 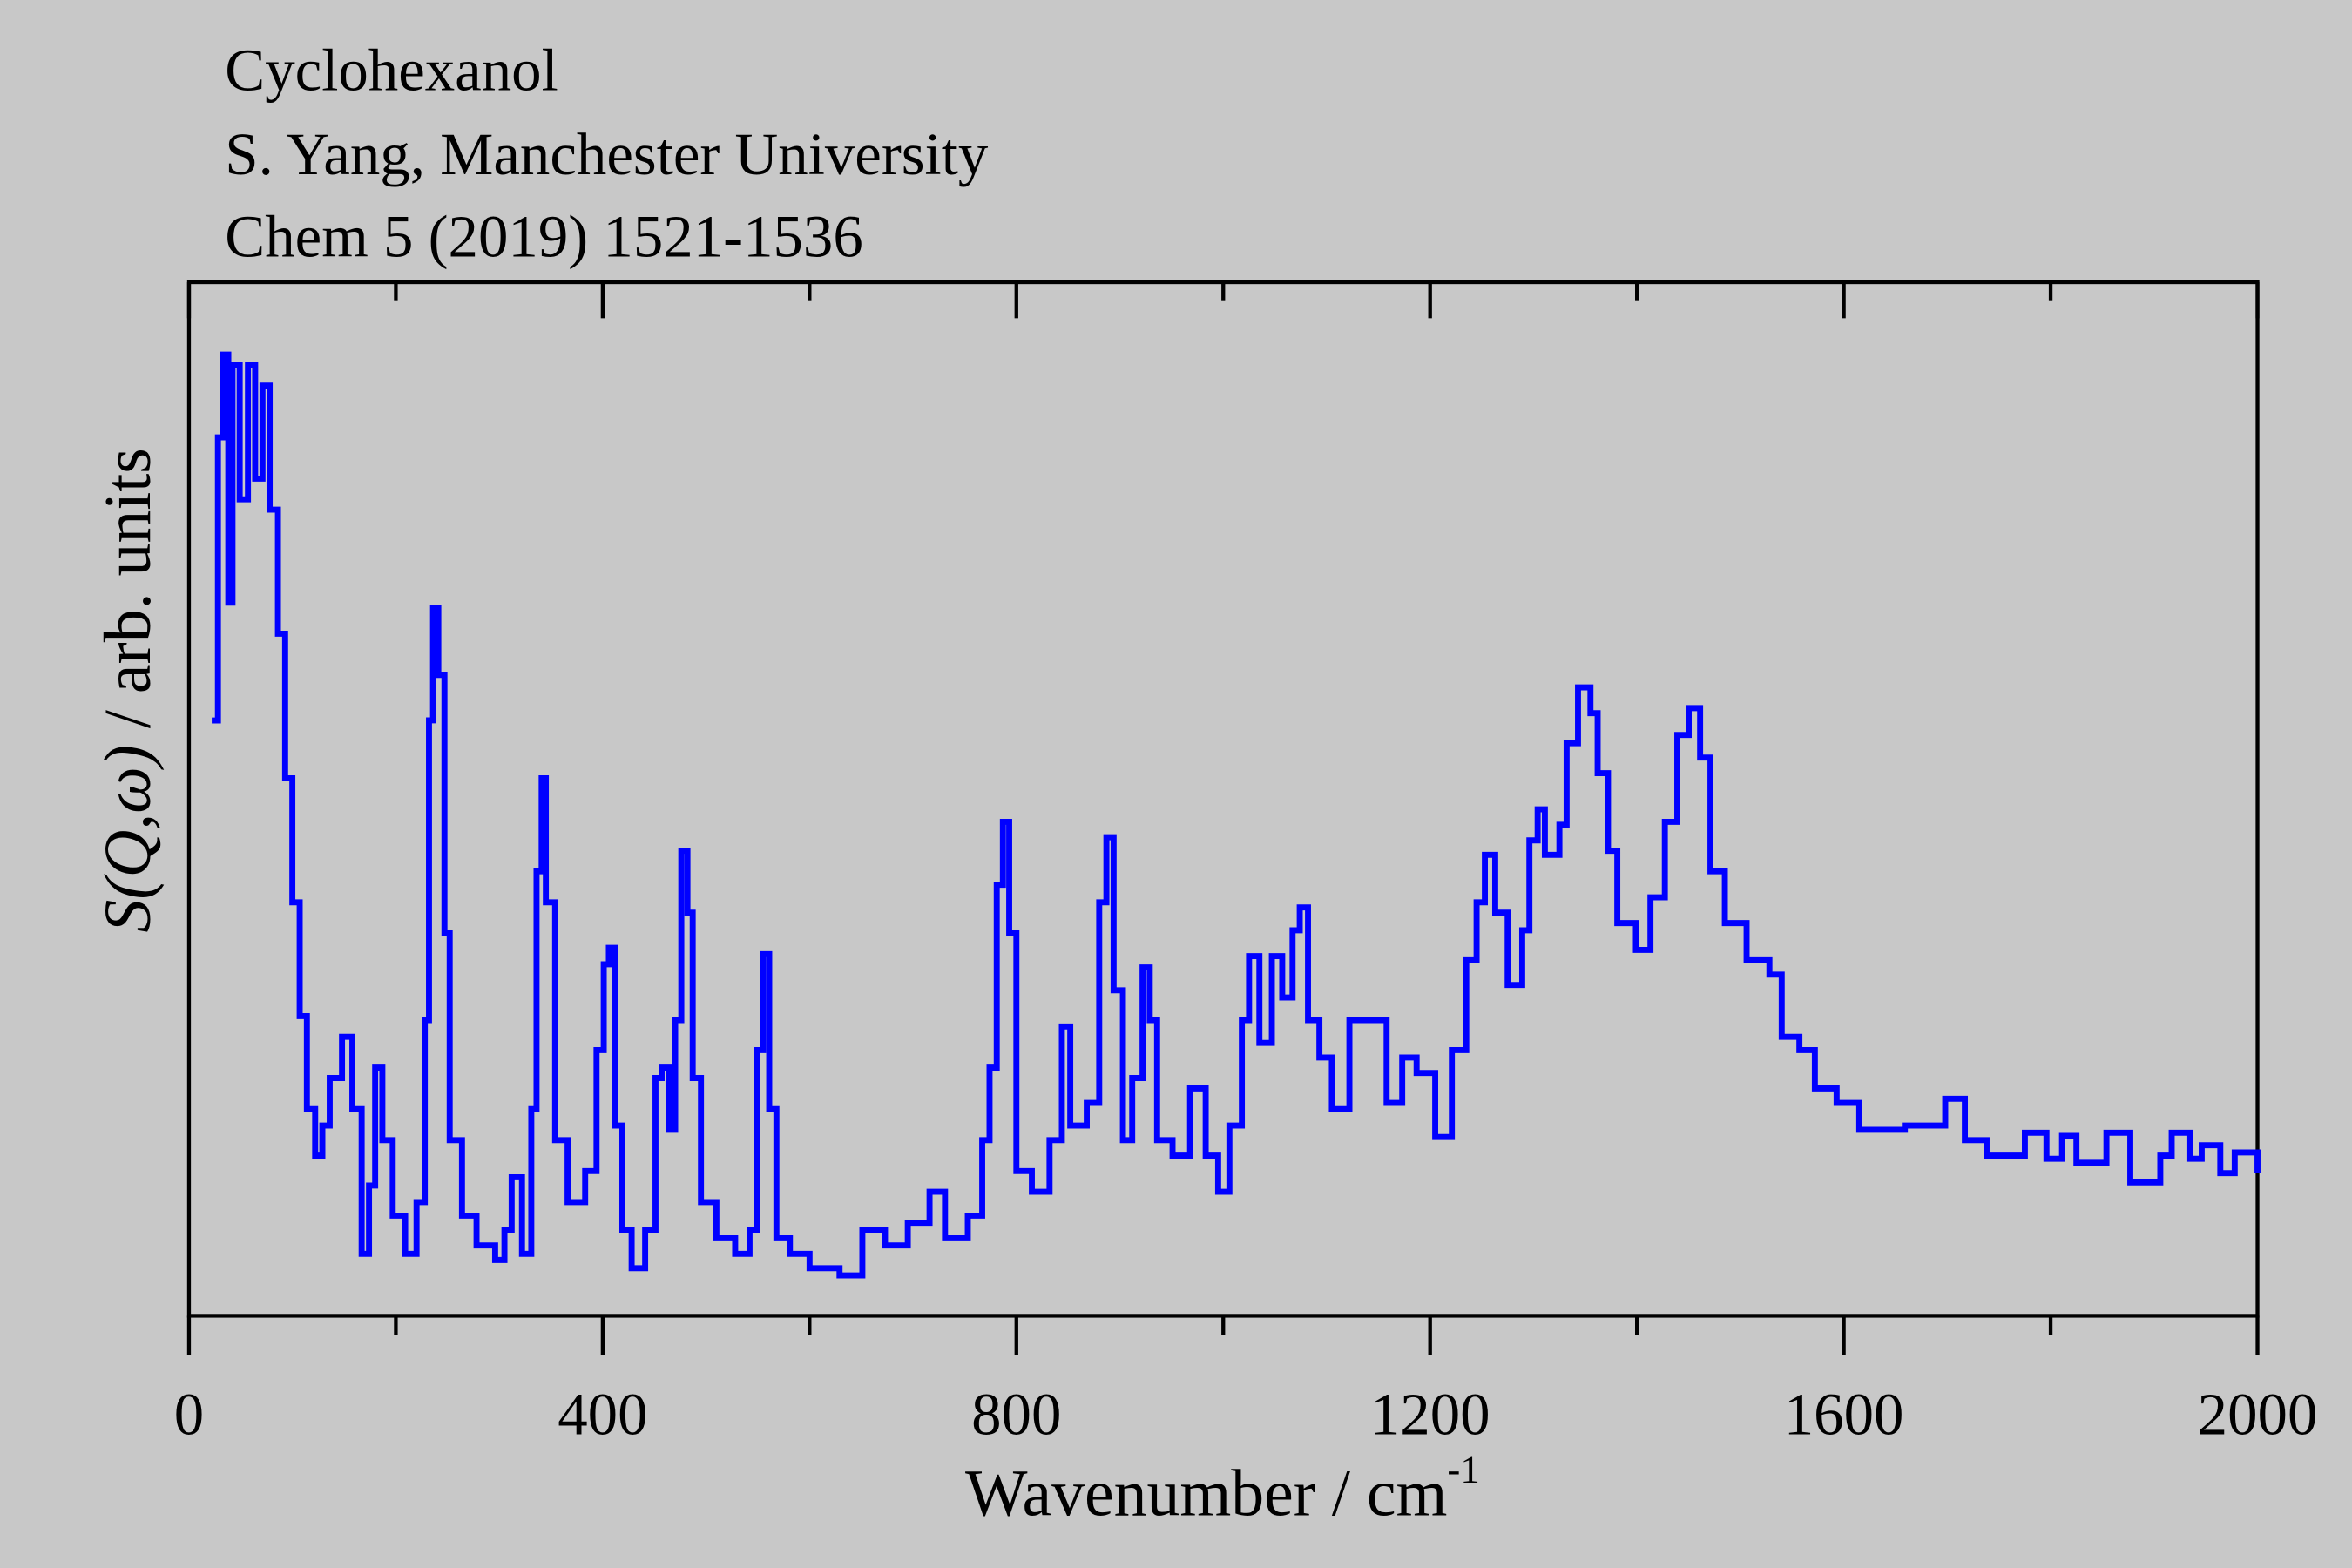 What do you see at coordinates (1016, 1414) in the screenshot?
I see `x-tick-label: 800` at bounding box center [1016, 1414].